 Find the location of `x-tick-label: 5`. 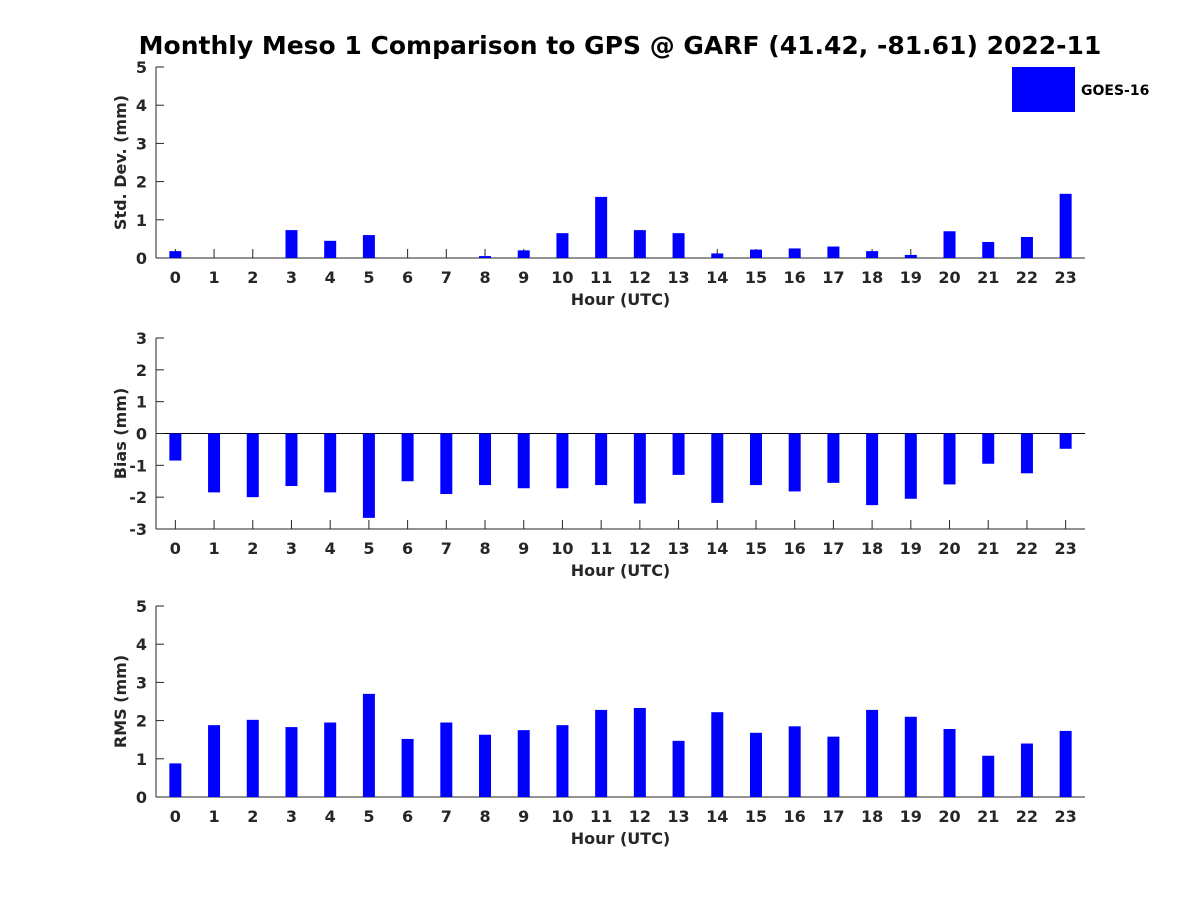

x-tick-label: 5 is located at coordinates (368, 277).